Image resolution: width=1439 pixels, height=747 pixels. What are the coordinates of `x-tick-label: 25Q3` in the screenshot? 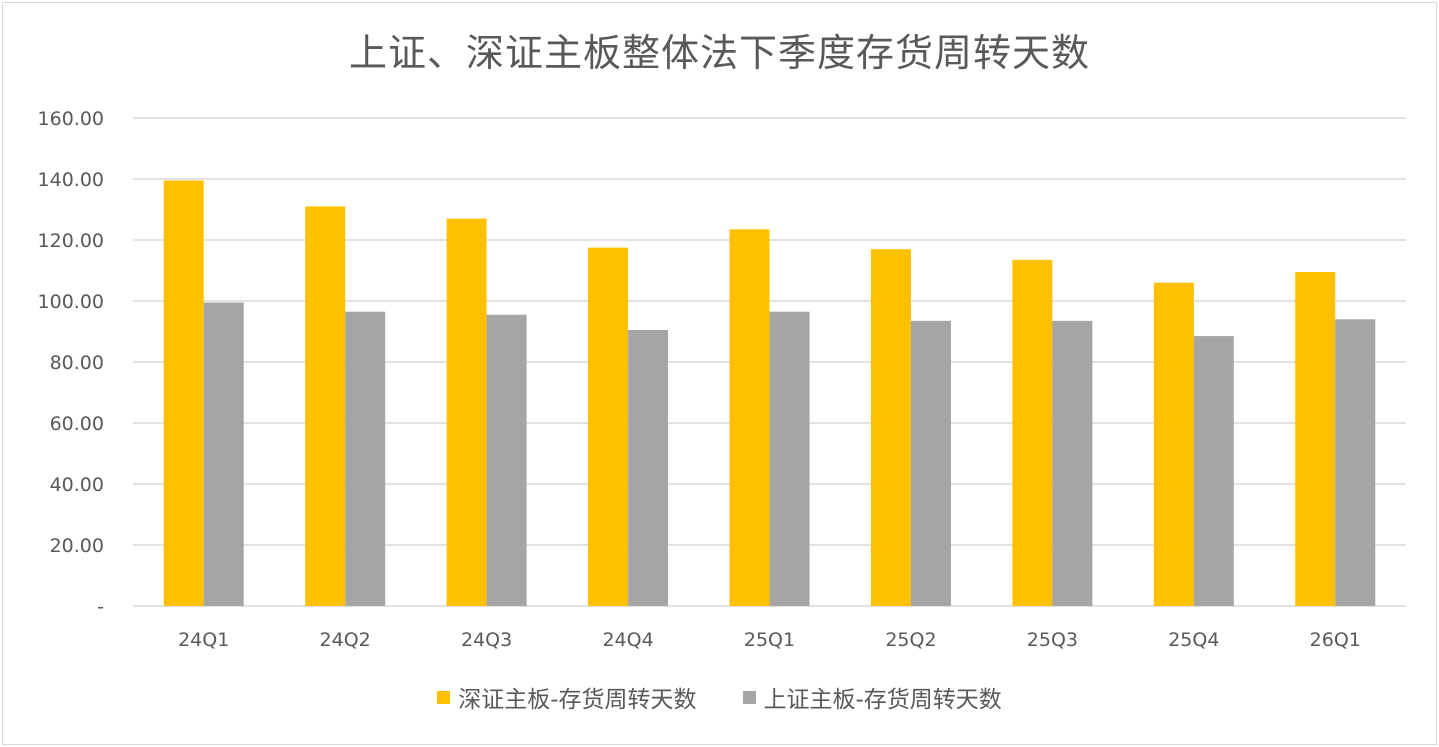 It's located at (1052, 640).